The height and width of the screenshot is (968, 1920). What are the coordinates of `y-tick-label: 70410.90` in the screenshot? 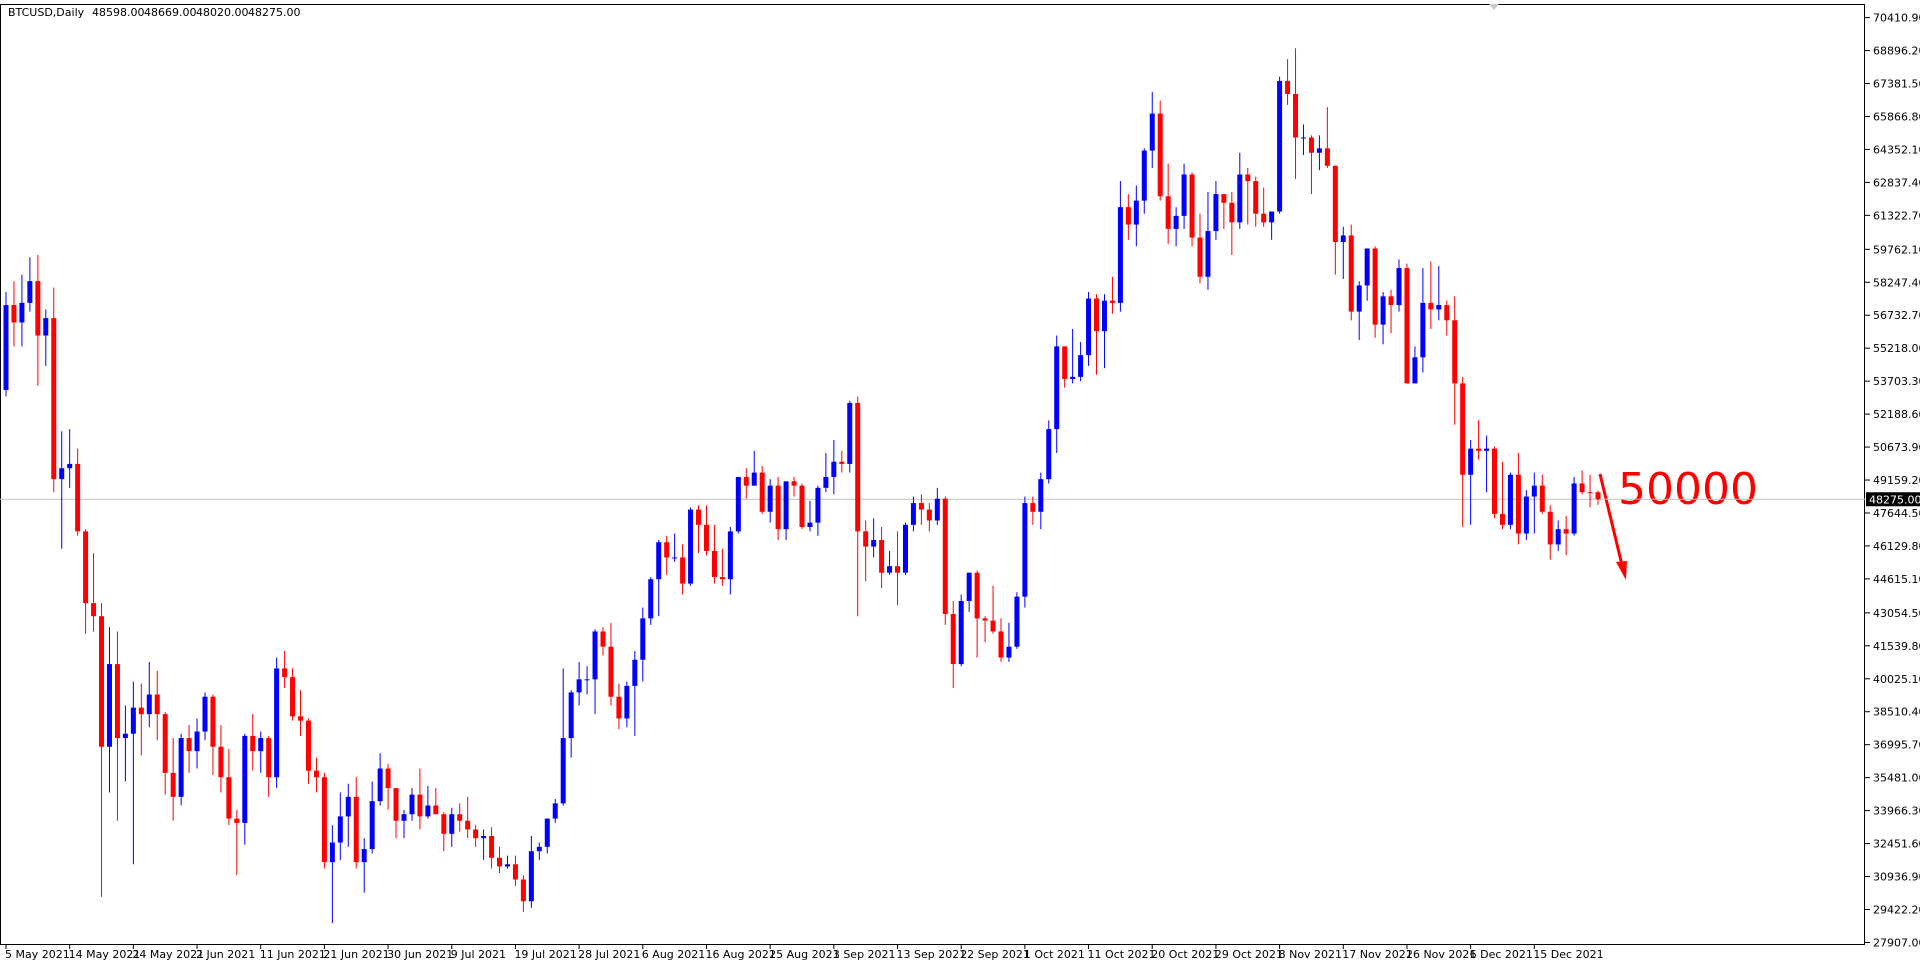 It's located at (1896, 18).